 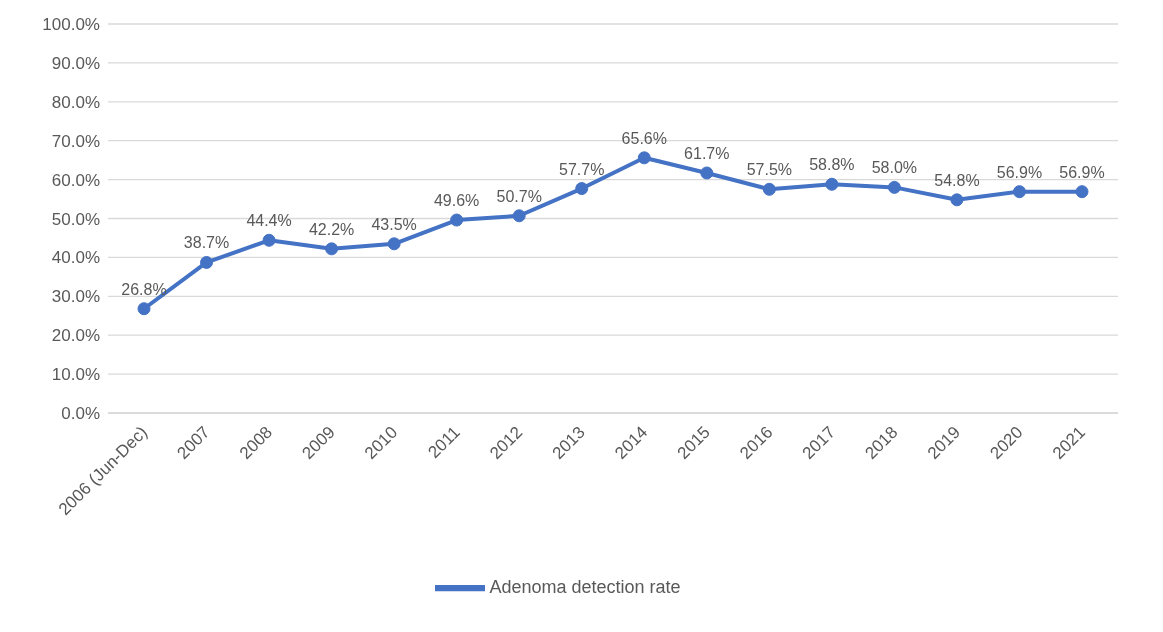 I want to click on data-label: 49.6%, so click(x=456, y=201).